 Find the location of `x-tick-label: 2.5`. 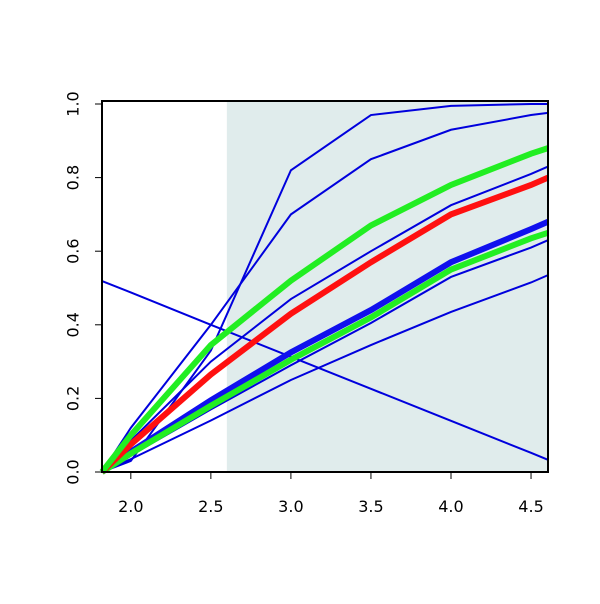

x-tick-label: 2.5 is located at coordinates (210, 506).